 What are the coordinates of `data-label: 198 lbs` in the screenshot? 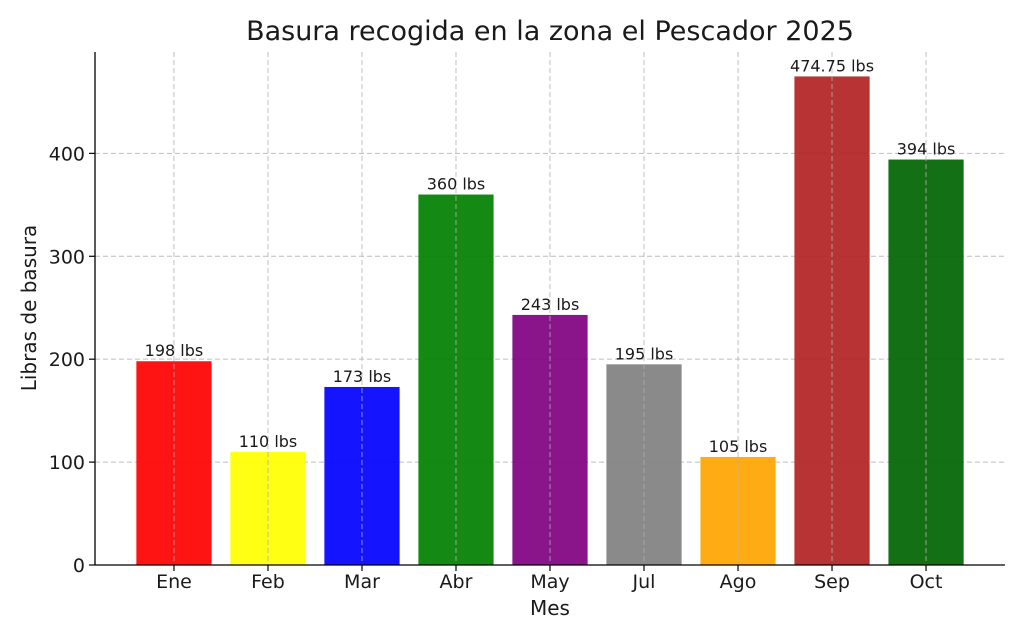 It's located at (174, 350).